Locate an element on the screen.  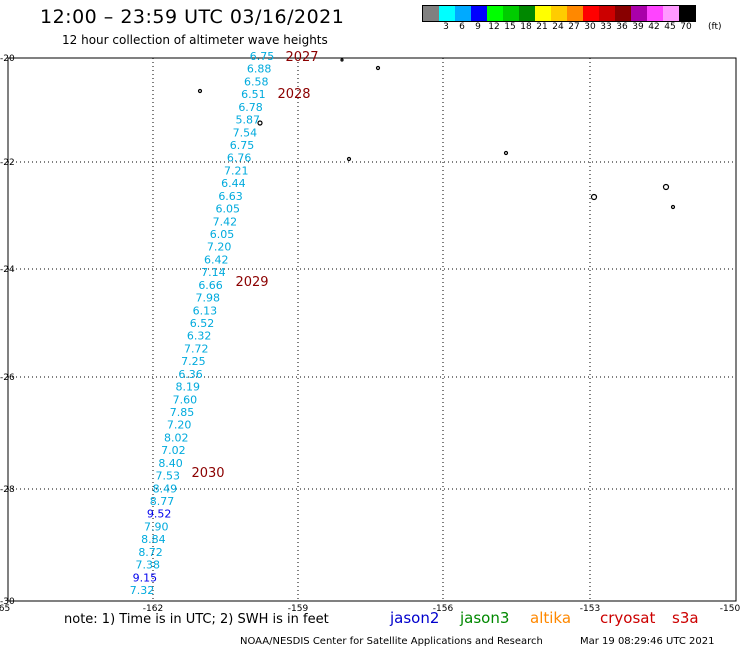
swh-value-label: 7.85 is located at coordinates (182, 412).